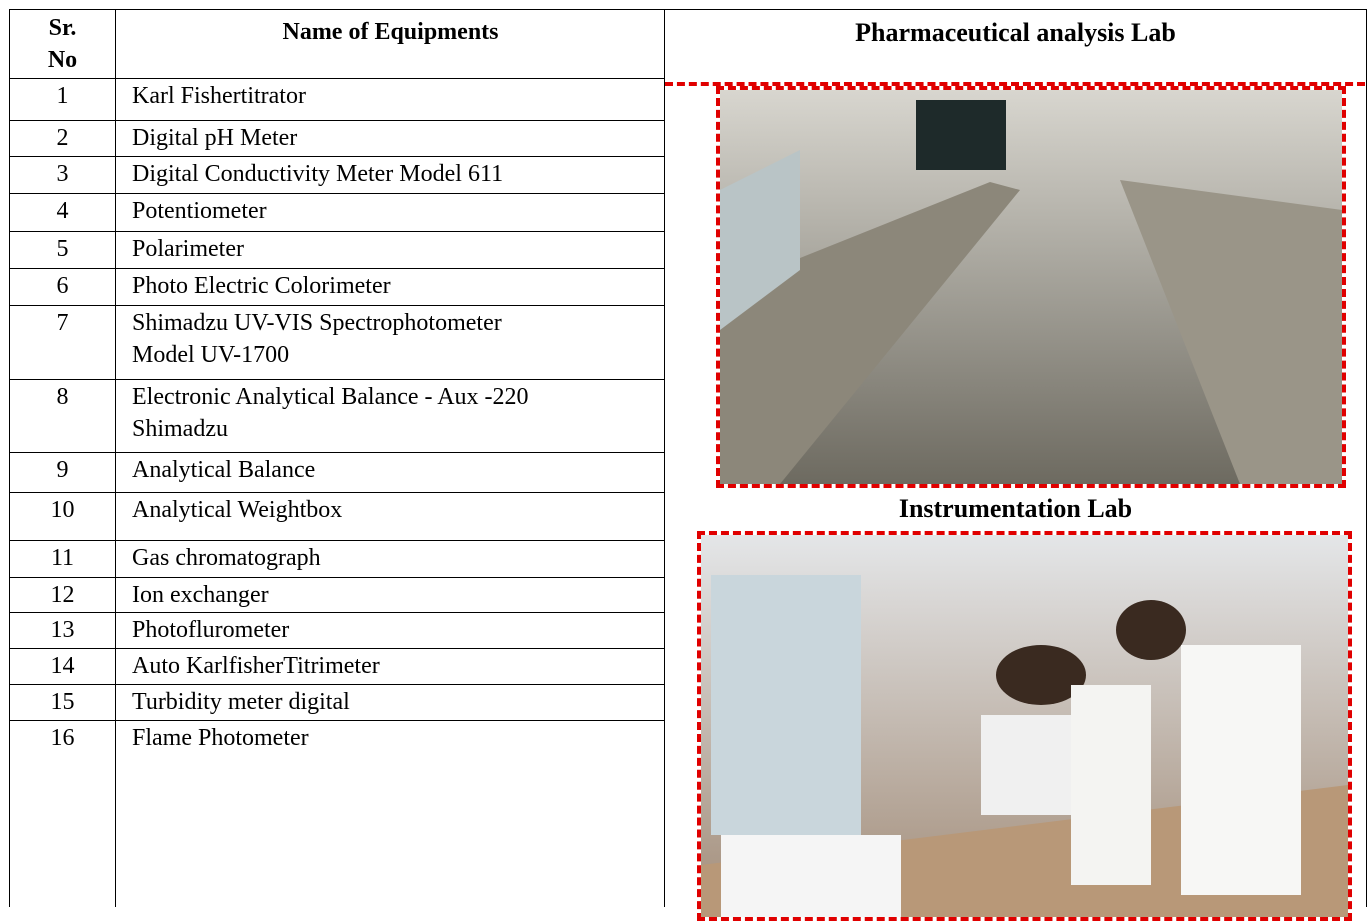 The height and width of the screenshot is (921, 1367). Describe the element at coordinates (63, 666) in the screenshot. I see `serial-cell: 14` at that location.